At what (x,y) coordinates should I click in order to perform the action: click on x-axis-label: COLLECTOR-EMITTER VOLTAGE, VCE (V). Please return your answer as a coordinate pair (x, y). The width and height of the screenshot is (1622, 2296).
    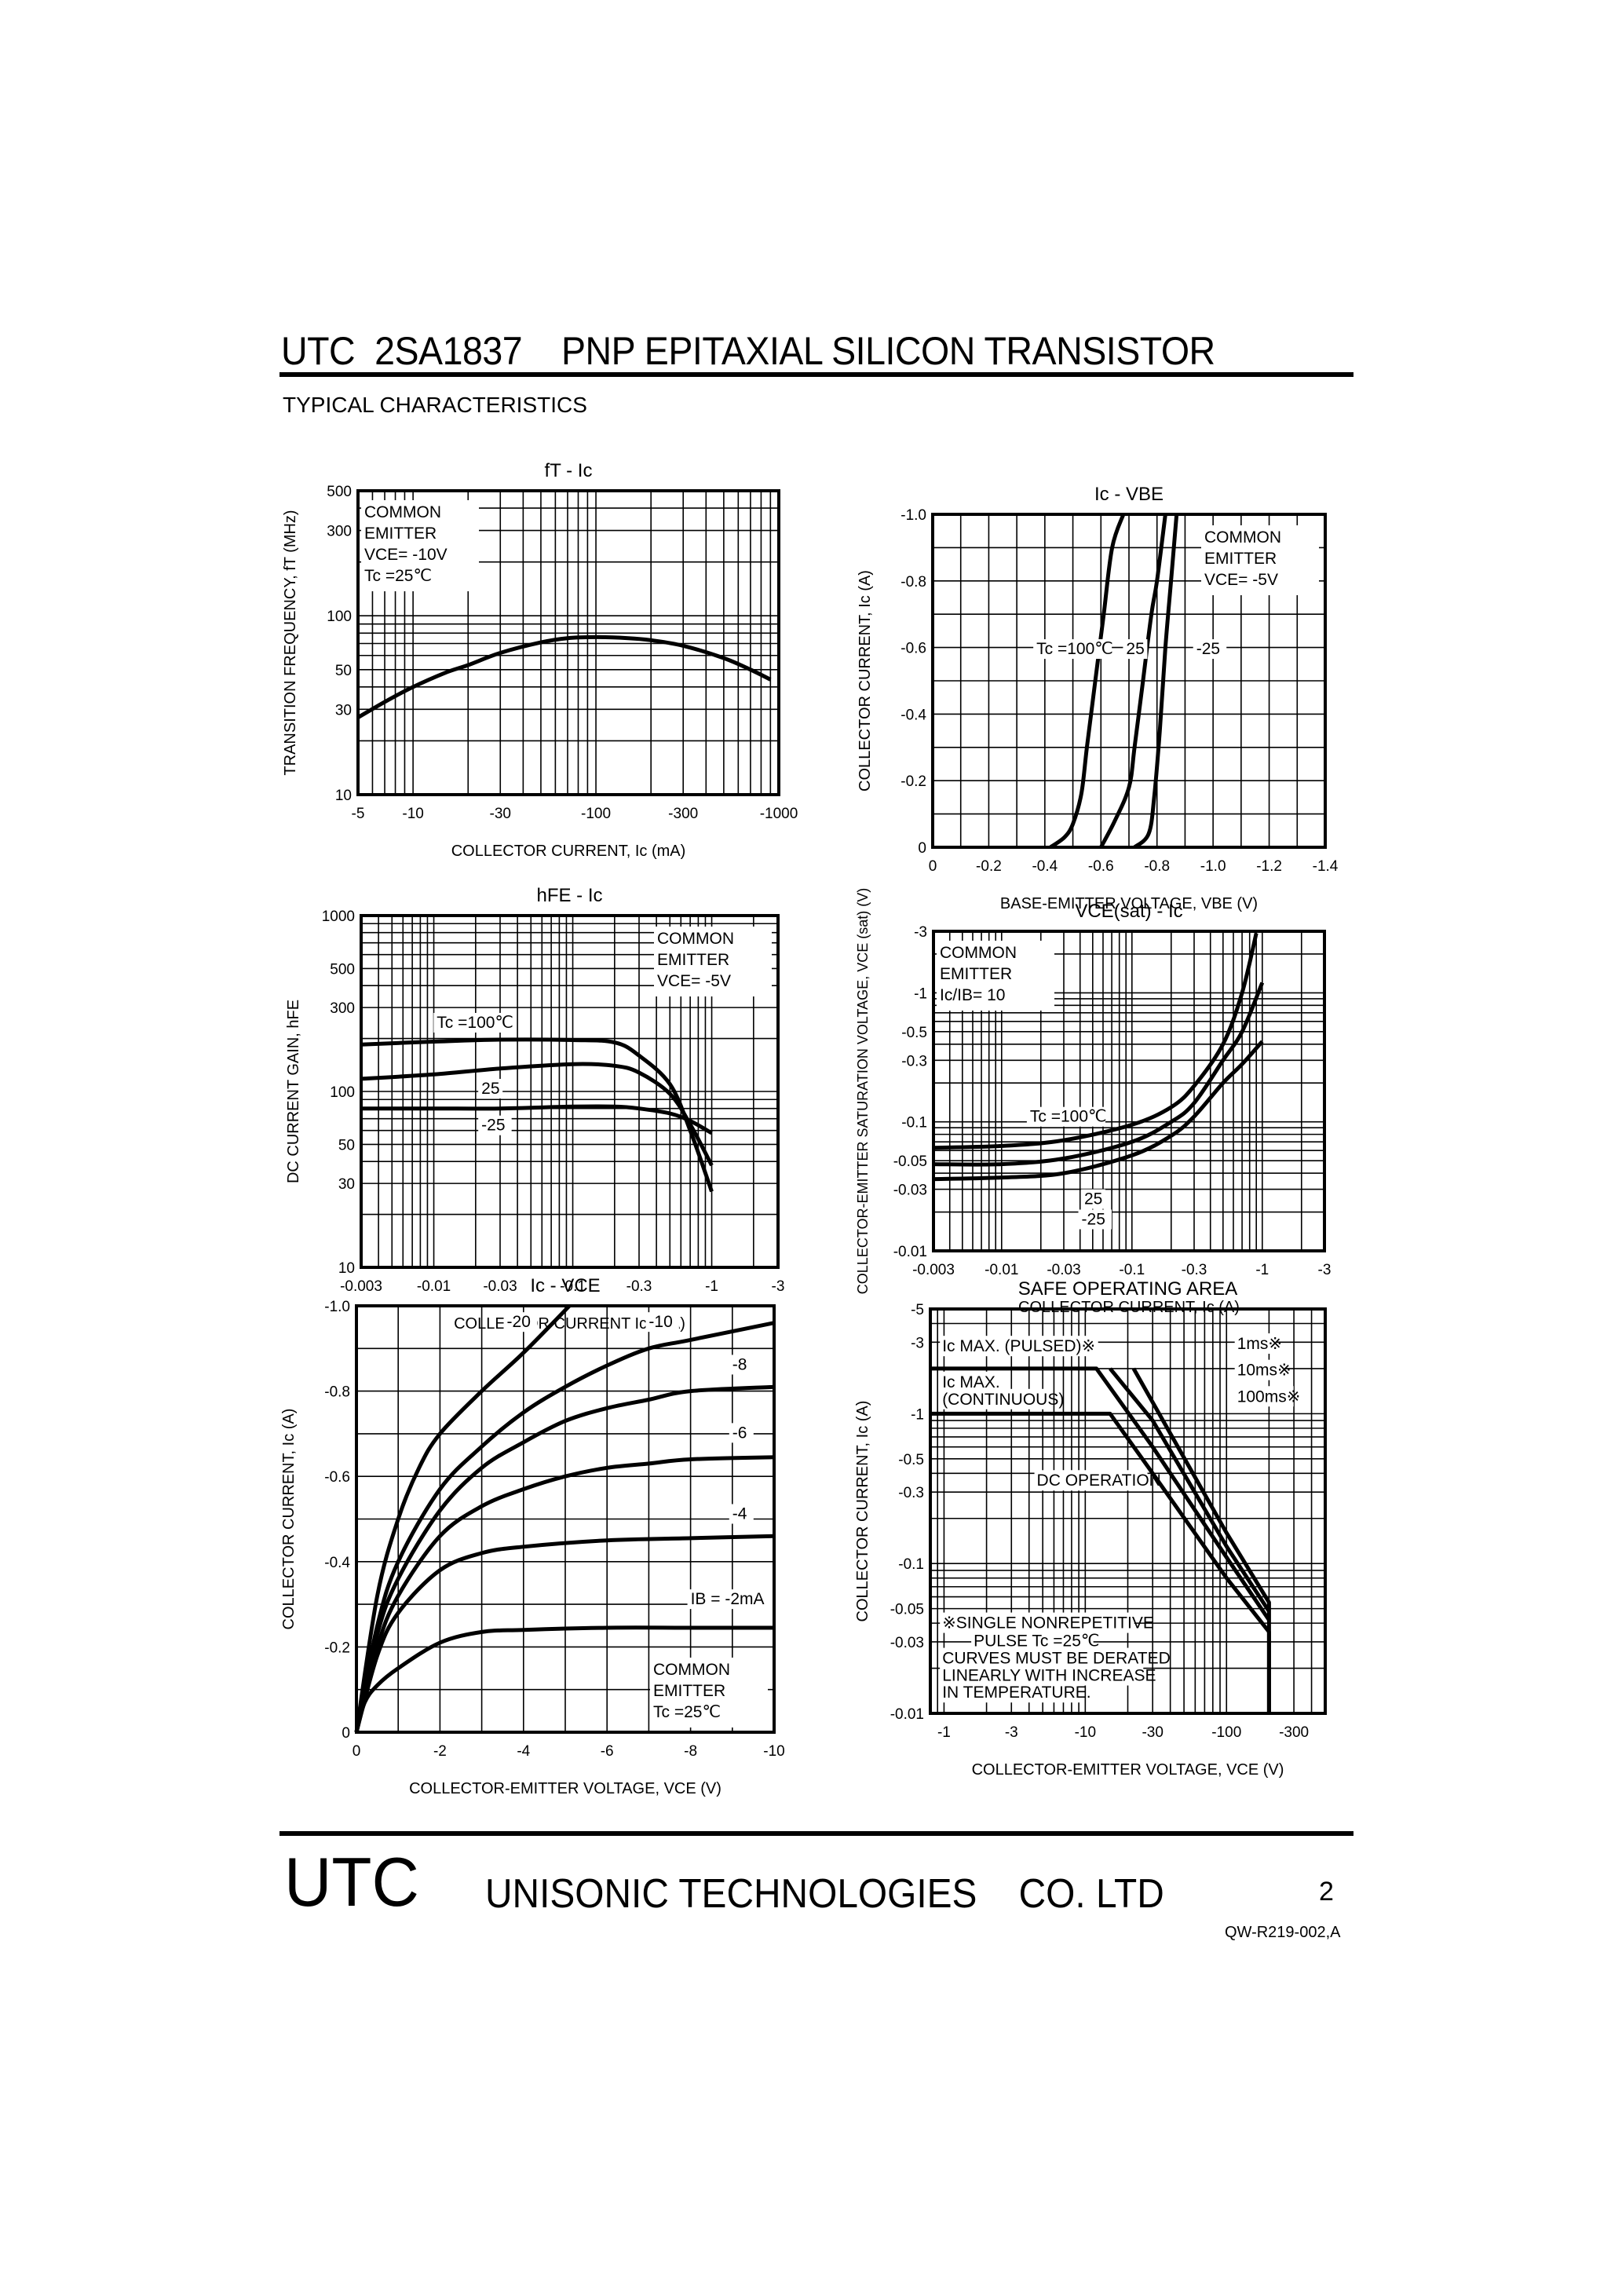
    Looking at the image, I should click on (1128, 1770).